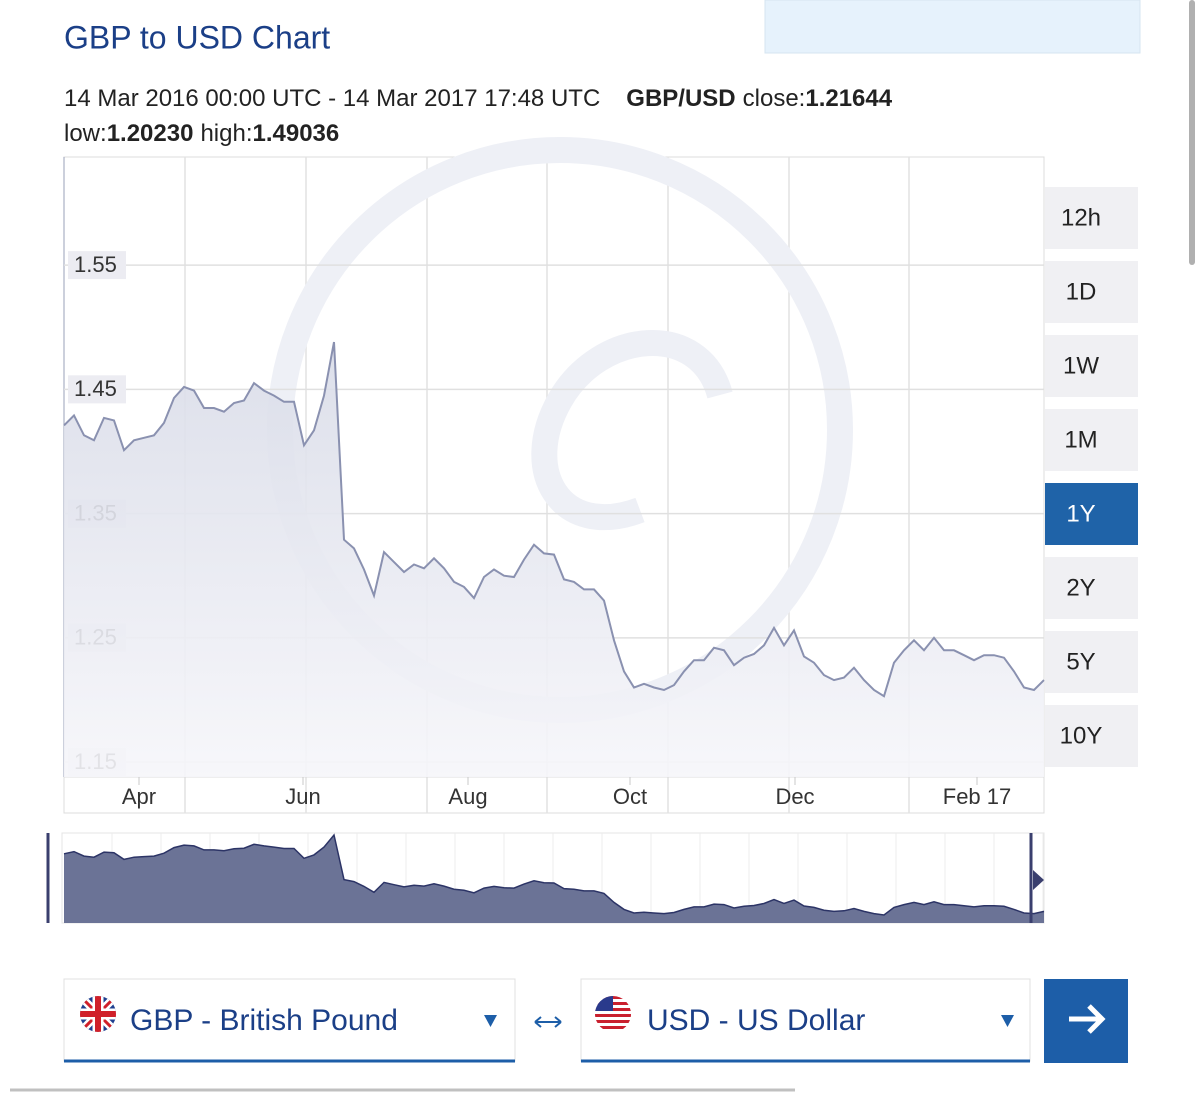  I want to click on x-tick-label: Aug, so click(467, 796).